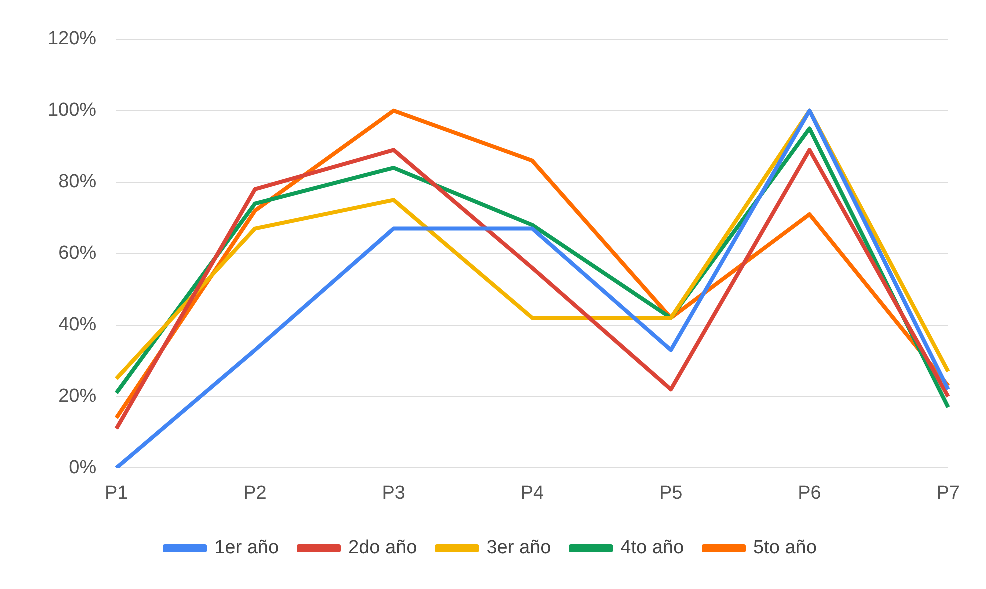 This screenshot has height=589, width=986. Describe the element at coordinates (77, 396) in the screenshot. I see `y-tick-label: 20%` at that location.